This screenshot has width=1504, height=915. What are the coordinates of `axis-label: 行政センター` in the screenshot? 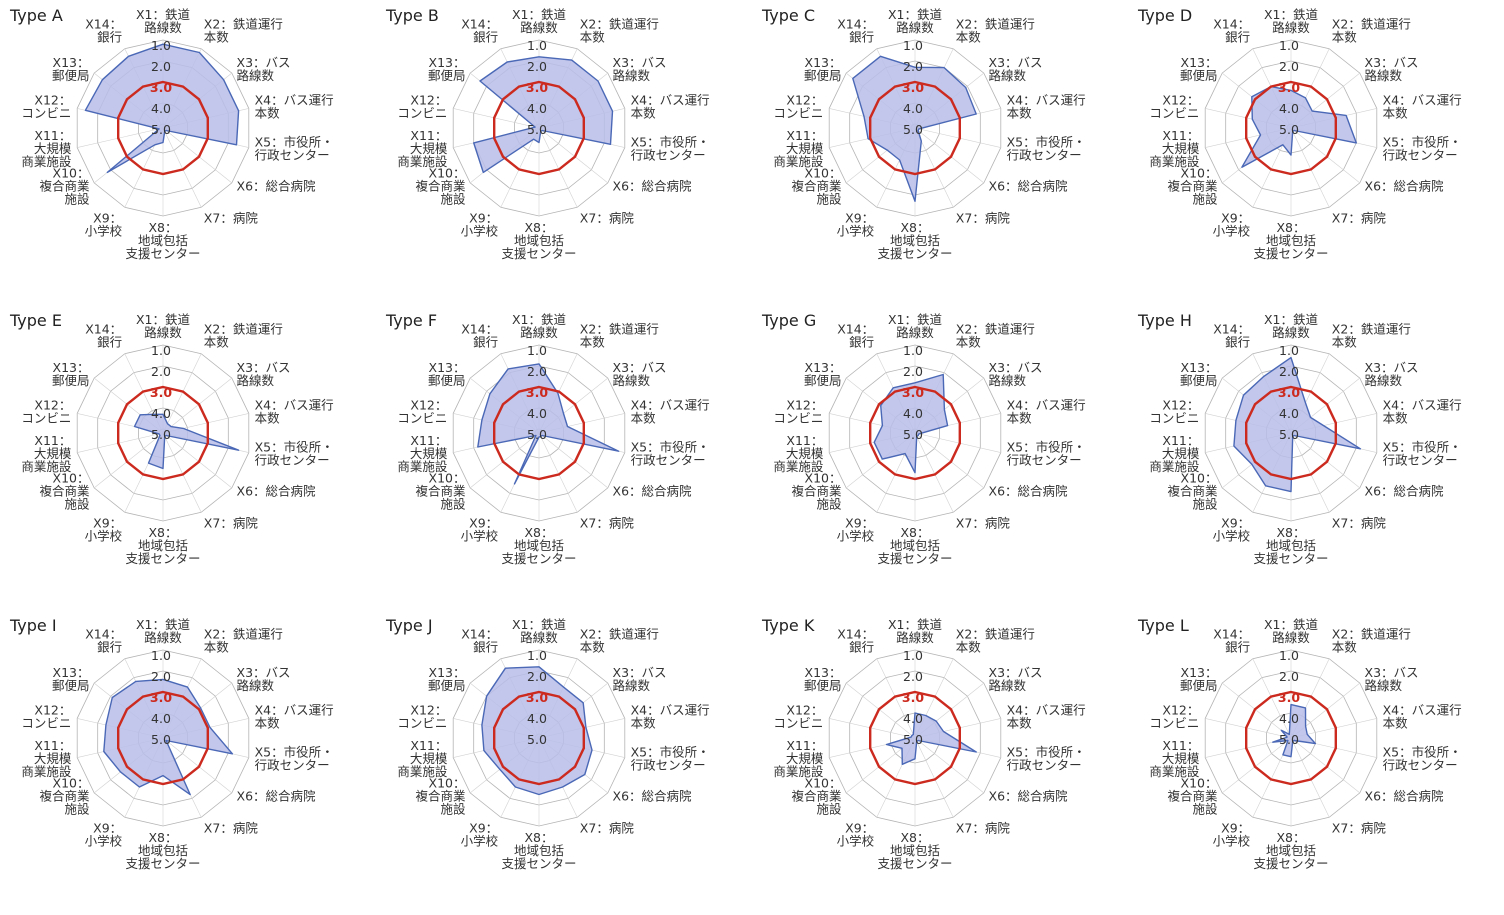 It's located at (1044, 459).